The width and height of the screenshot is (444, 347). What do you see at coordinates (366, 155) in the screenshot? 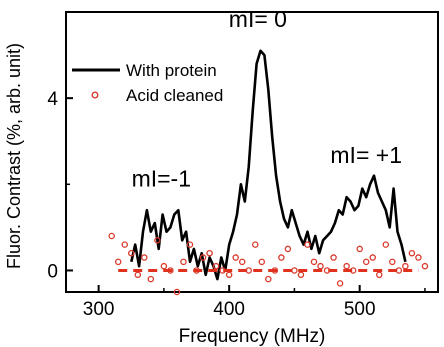
I see `annotation-label-2: mI= +1` at bounding box center [366, 155].